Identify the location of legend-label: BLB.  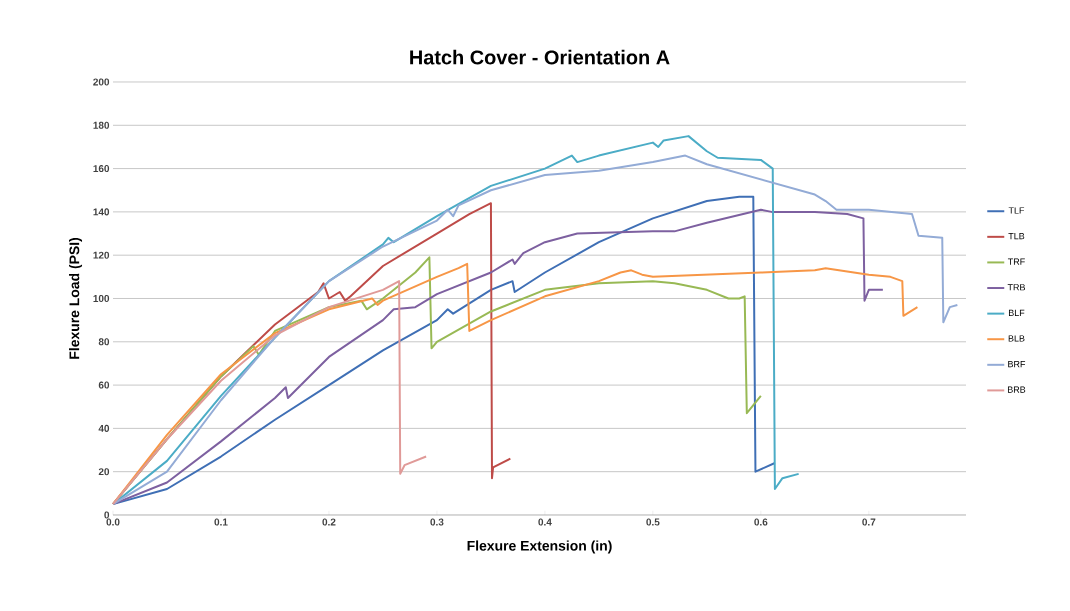
(1016, 338).